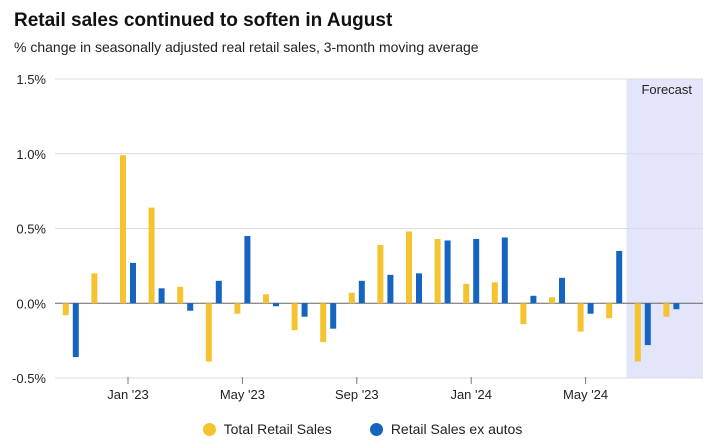 The width and height of the screenshot is (725, 447). Describe the element at coordinates (209, 429) in the screenshot. I see `legend-swatch-total-retail-sales` at that location.